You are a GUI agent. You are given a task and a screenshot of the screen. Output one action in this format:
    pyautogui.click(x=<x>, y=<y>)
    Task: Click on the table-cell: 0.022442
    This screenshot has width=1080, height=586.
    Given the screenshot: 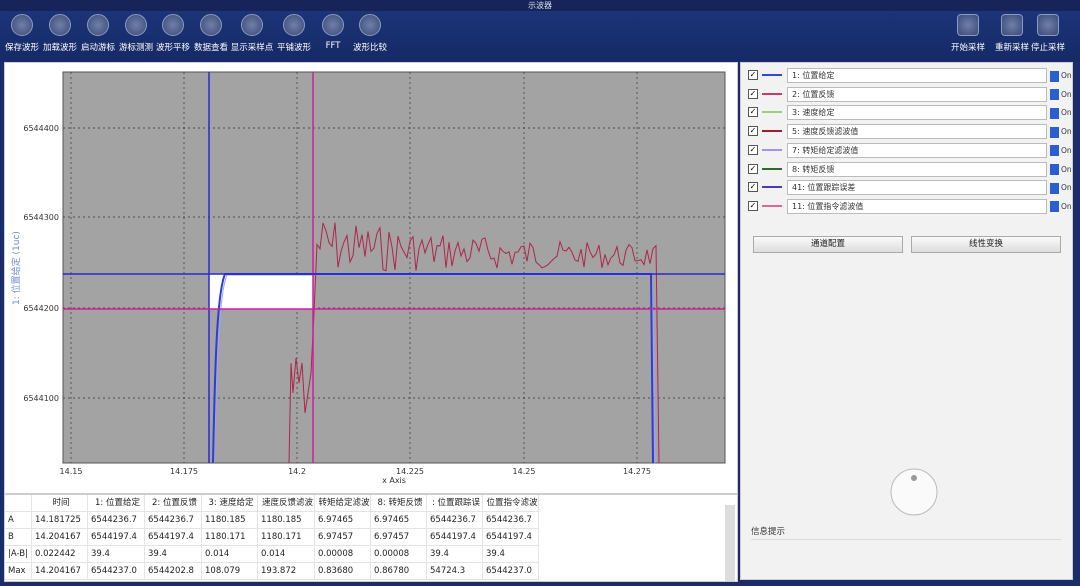 What is the action you would take?
    pyautogui.click(x=60, y=554)
    